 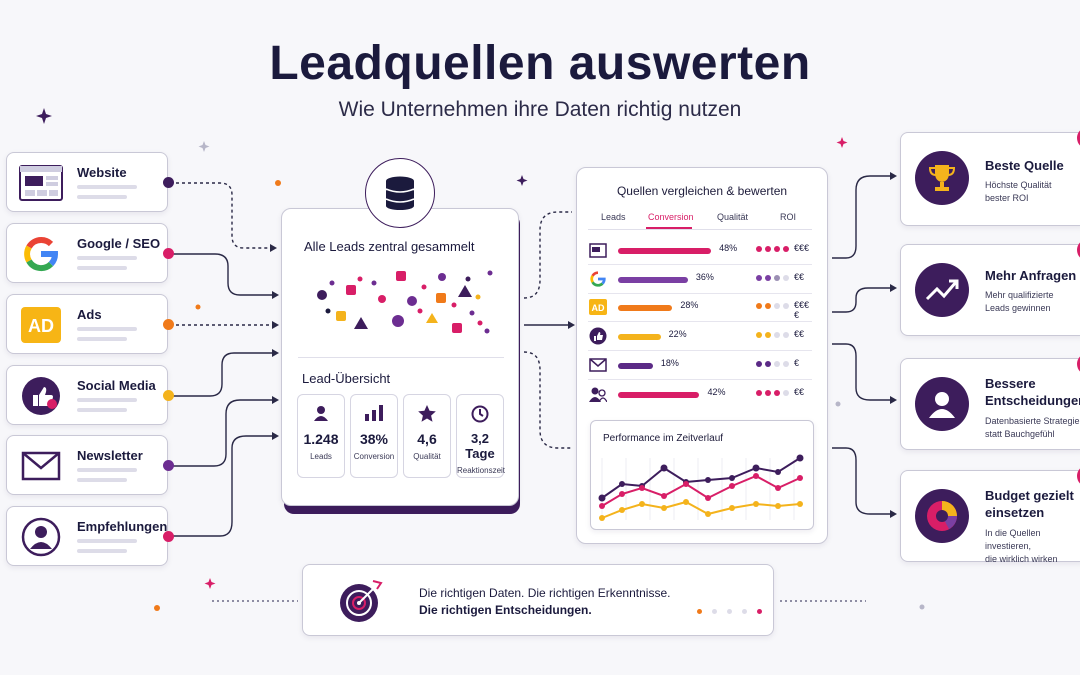 I want to click on website-icon, so click(x=598, y=250).